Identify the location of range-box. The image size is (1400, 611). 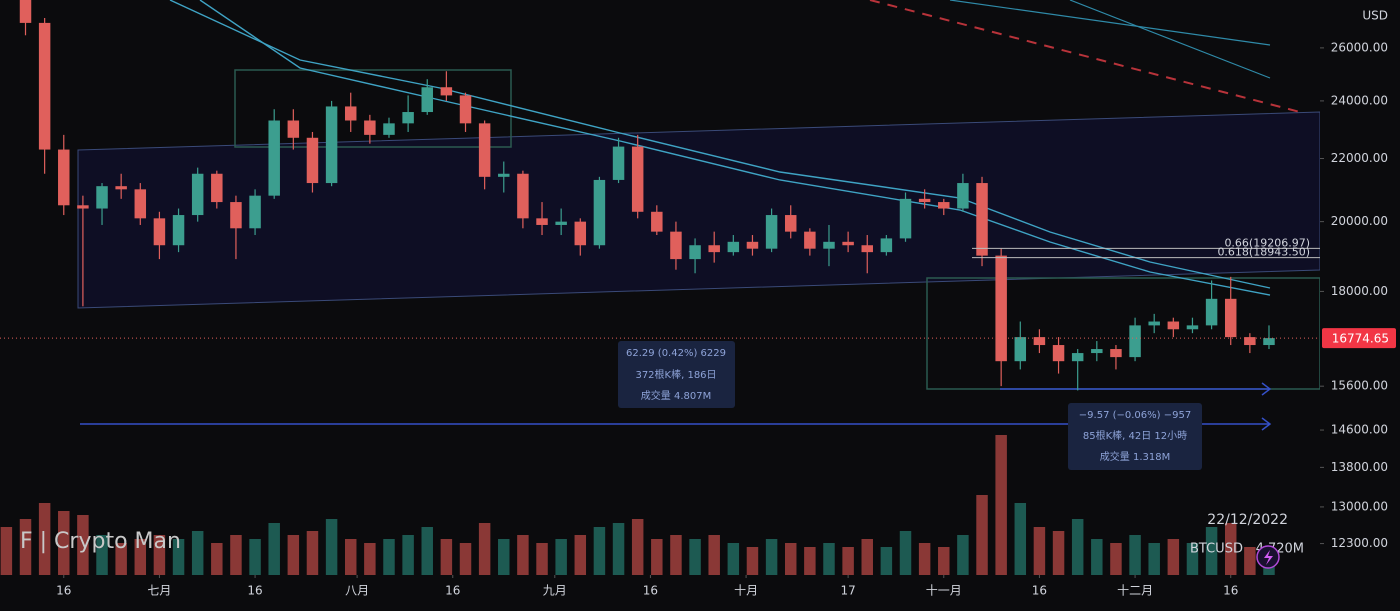
(373, 108).